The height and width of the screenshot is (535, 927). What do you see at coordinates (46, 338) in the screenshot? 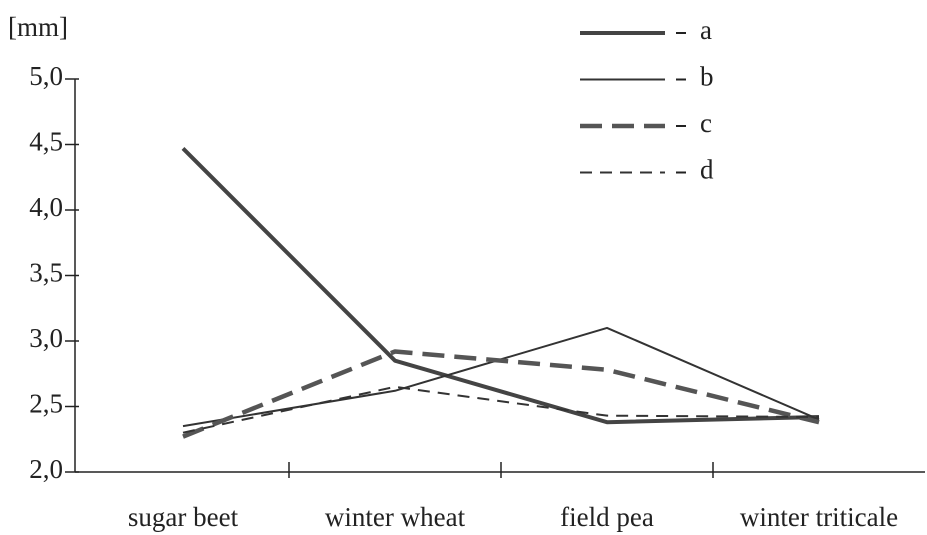
I see `y-tick-label: 3,0` at bounding box center [46, 338].